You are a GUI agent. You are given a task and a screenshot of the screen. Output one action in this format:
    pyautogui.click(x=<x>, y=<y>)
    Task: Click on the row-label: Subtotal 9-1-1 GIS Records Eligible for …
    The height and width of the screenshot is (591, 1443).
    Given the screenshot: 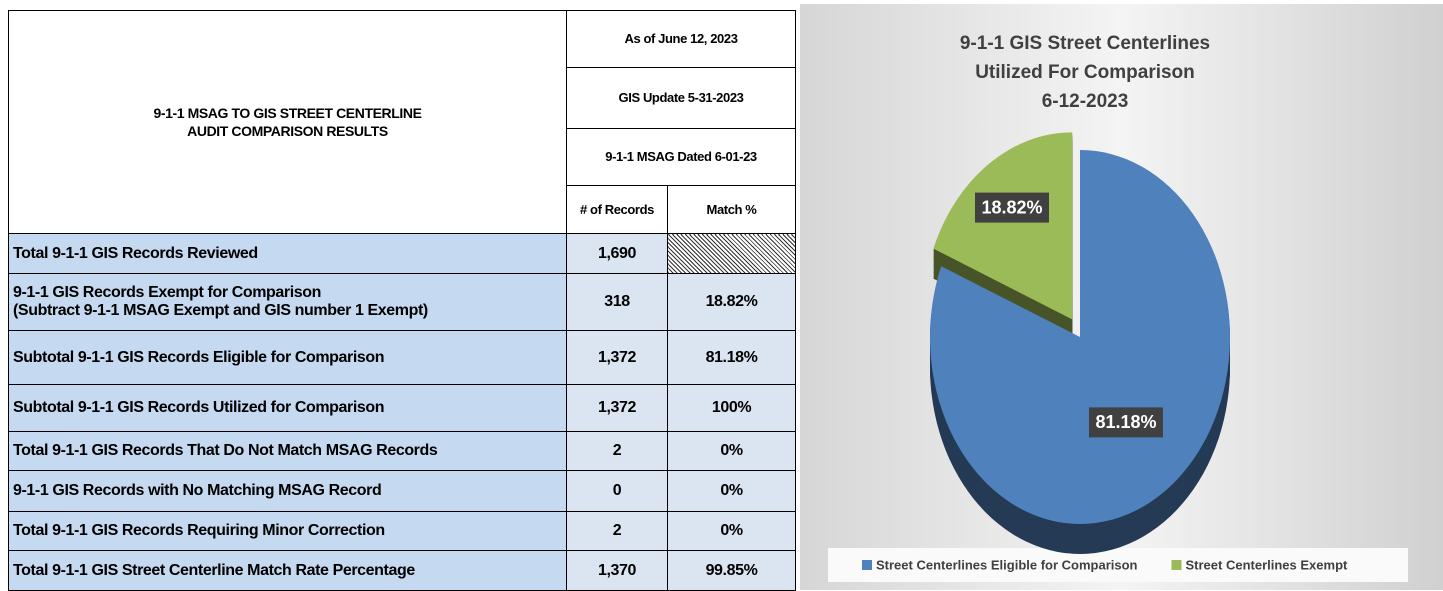 What is the action you would take?
    pyautogui.click(x=287, y=357)
    